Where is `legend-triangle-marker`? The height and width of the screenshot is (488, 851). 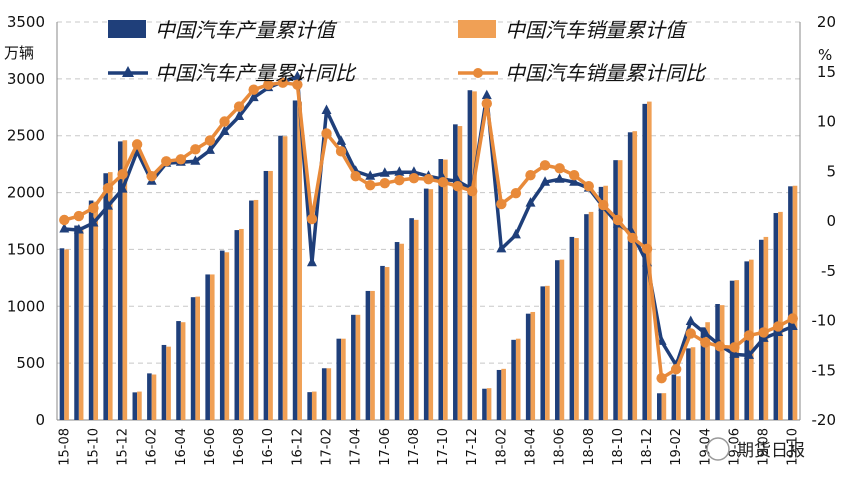 legend-triangle-marker is located at coordinates (128, 71).